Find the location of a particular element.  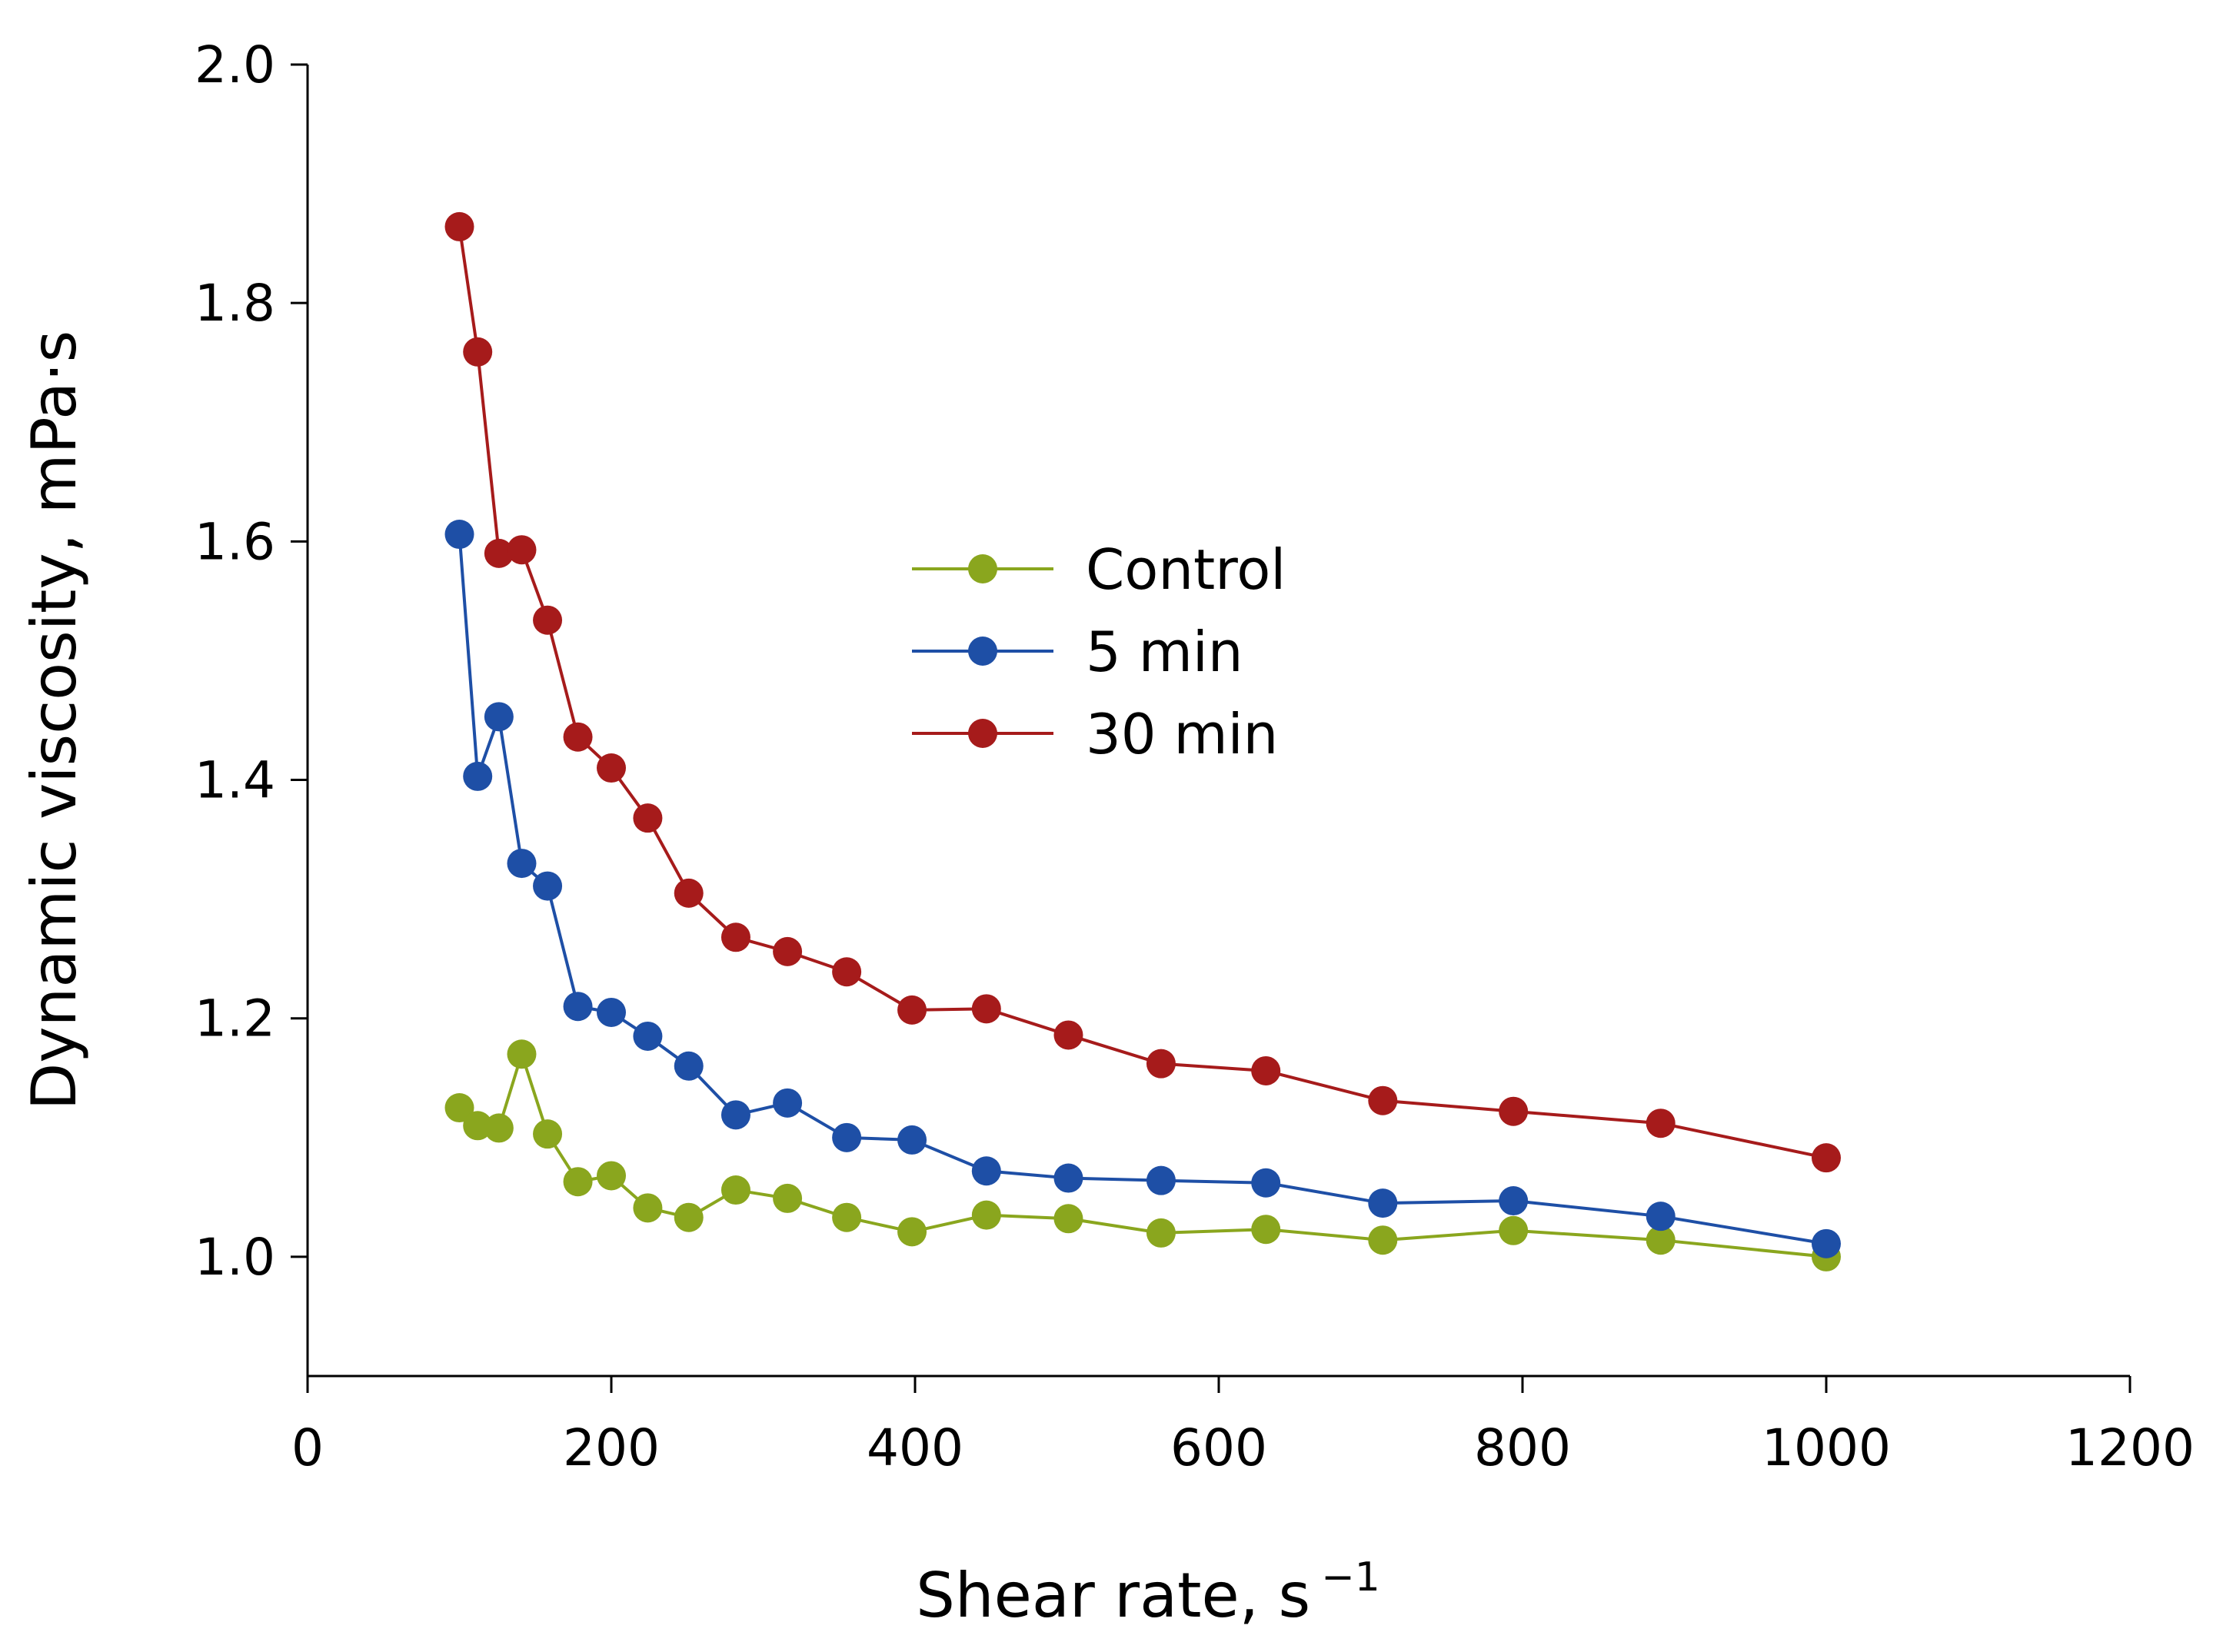

x-tick-label: 1200 is located at coordinates (2130, 1447).